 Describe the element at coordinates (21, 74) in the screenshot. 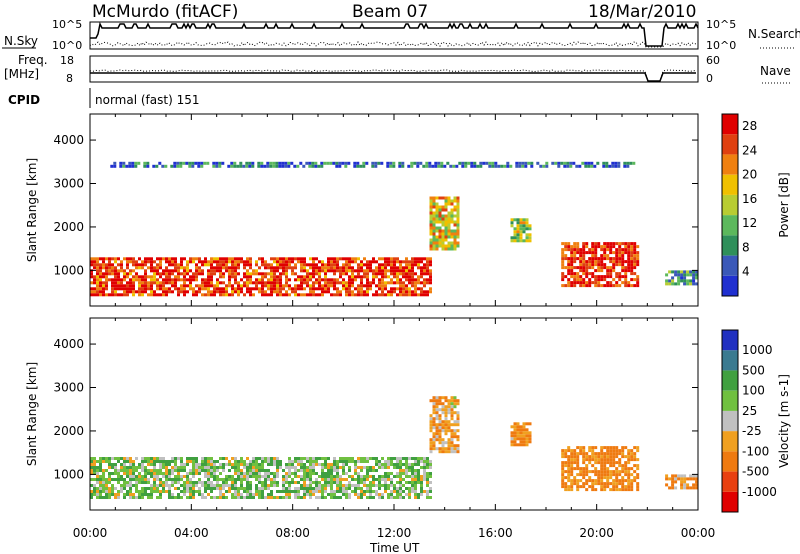

I see `freq-unit-label: [MHz]` at that location.